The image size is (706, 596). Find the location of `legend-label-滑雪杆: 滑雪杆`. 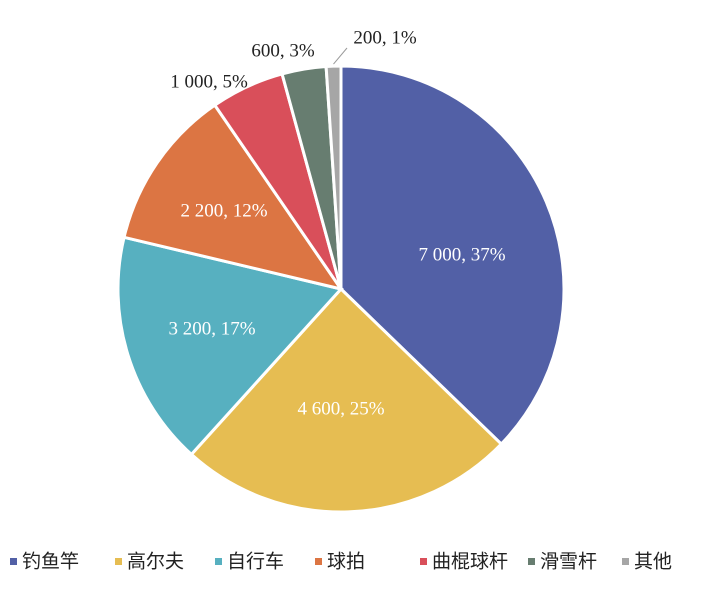

legend-label-滑雪杆: 滑雪杆 is located at coordinates (568, 562).